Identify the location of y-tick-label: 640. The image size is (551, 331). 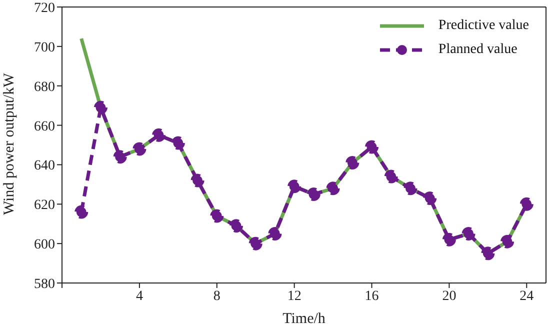
(44, 166).